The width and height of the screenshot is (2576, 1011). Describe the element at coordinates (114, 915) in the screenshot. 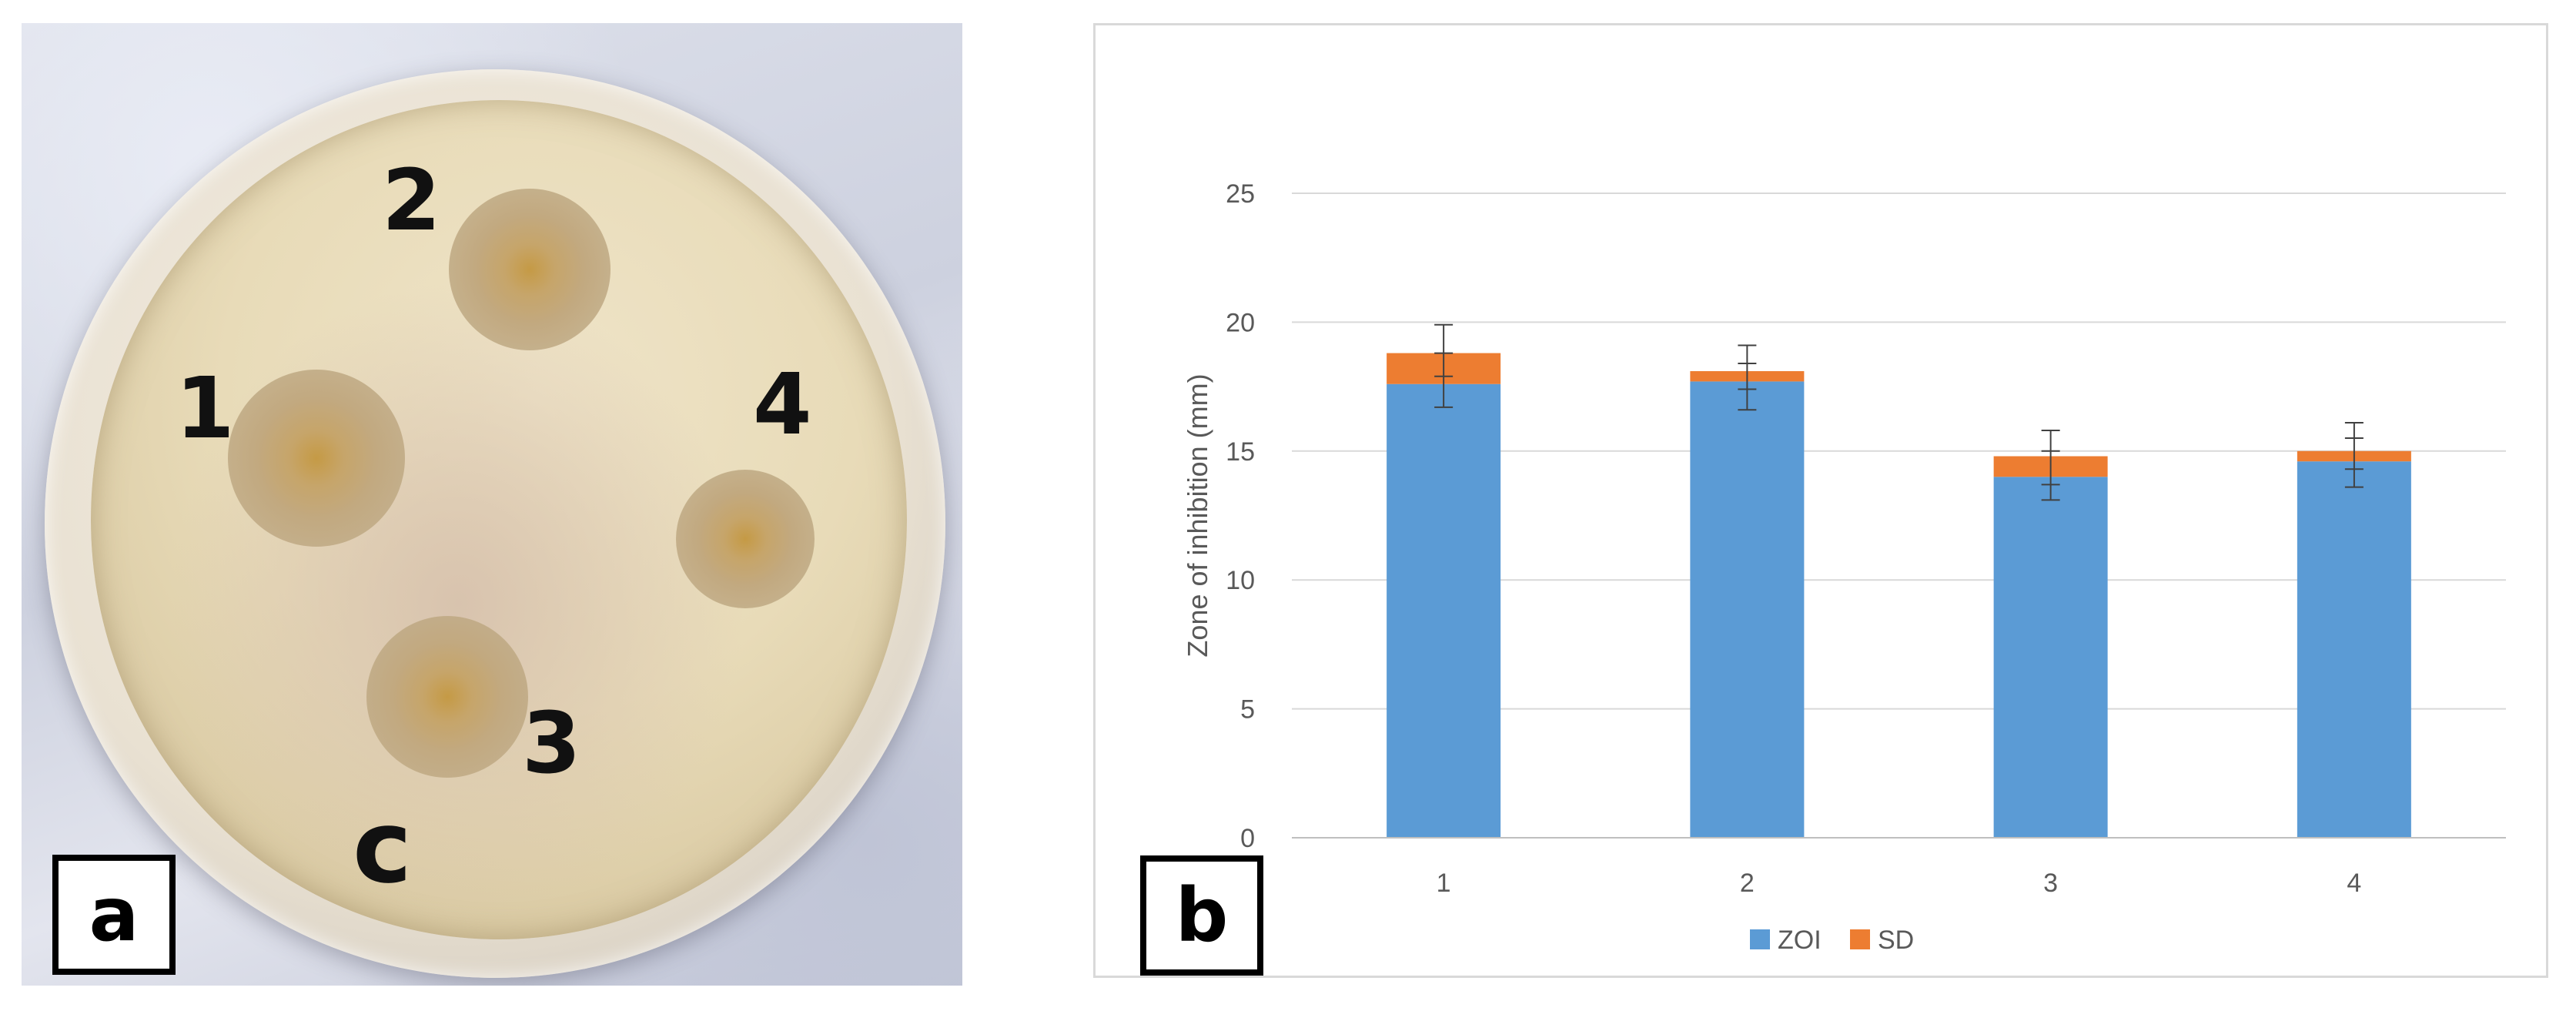

I see `panel-label-a: a` at that location.